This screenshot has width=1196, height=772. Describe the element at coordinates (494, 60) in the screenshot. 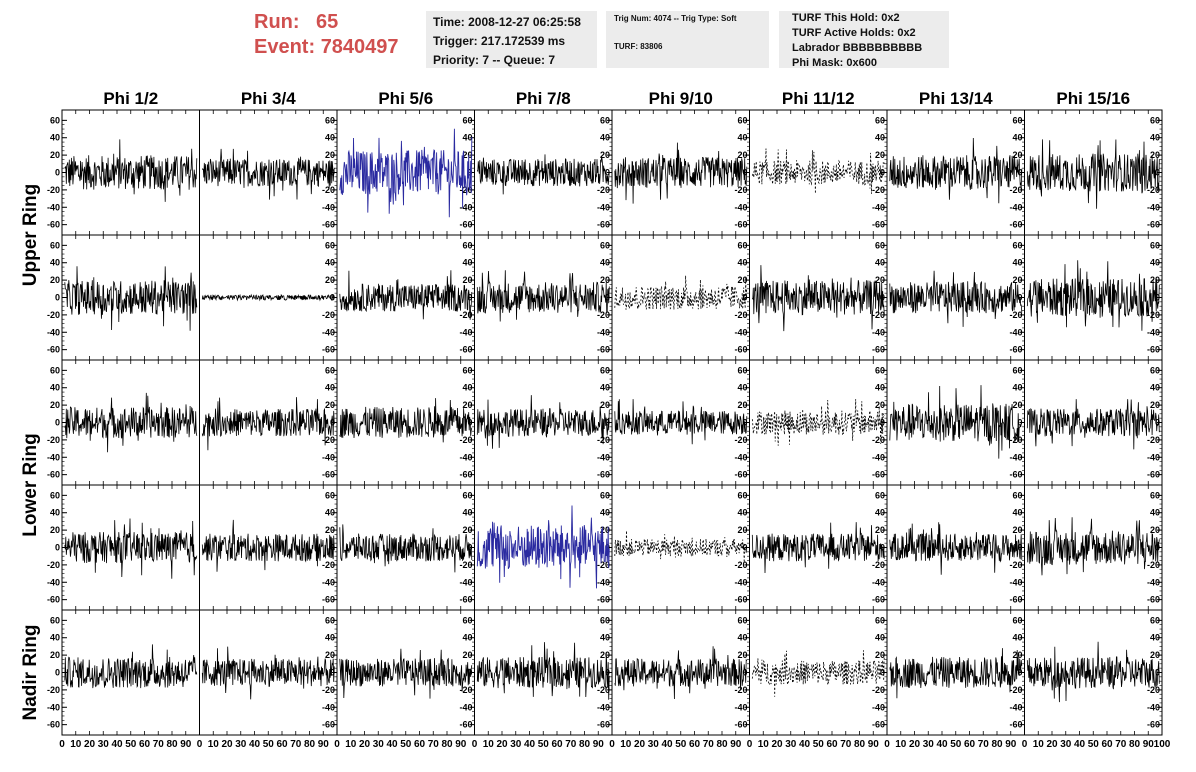

I see `priority-text: Priority: 7 -- Queue: 7` at that location.